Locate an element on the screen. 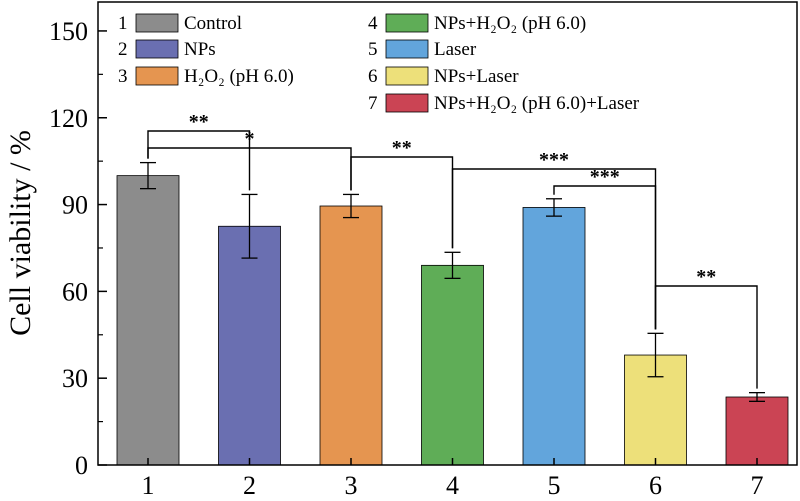  significance-label-1-3: * is located at coordinates (250, 139).